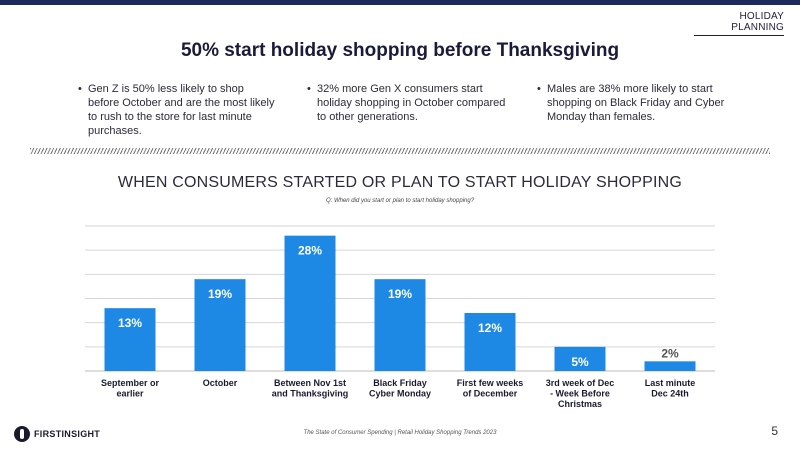 This screenshot has height=450, width=800. What do you see at coordinates (490, 328) in the screenshot?
I see `bar-value-label: 12%` at bounding box center [490, 328].